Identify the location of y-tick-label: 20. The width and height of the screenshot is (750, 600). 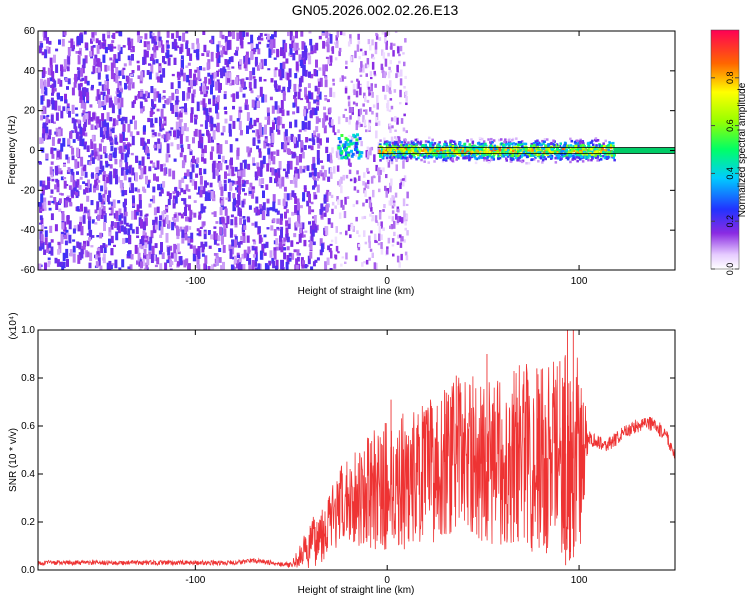
(30, 111).